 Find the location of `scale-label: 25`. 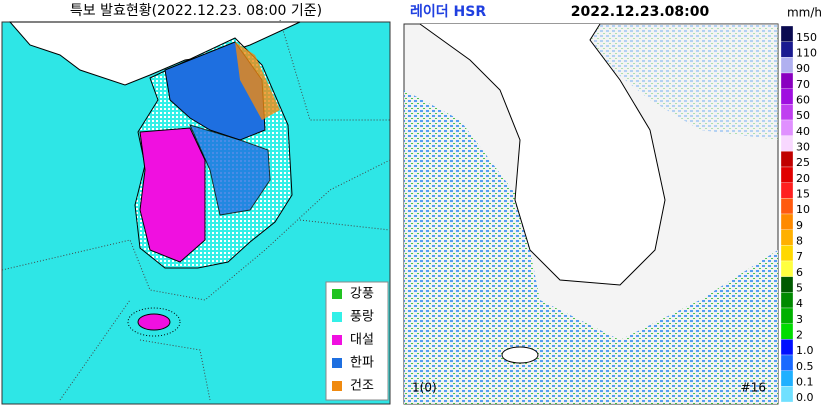

scale-label: 25 is located at coordinates (803, 162).